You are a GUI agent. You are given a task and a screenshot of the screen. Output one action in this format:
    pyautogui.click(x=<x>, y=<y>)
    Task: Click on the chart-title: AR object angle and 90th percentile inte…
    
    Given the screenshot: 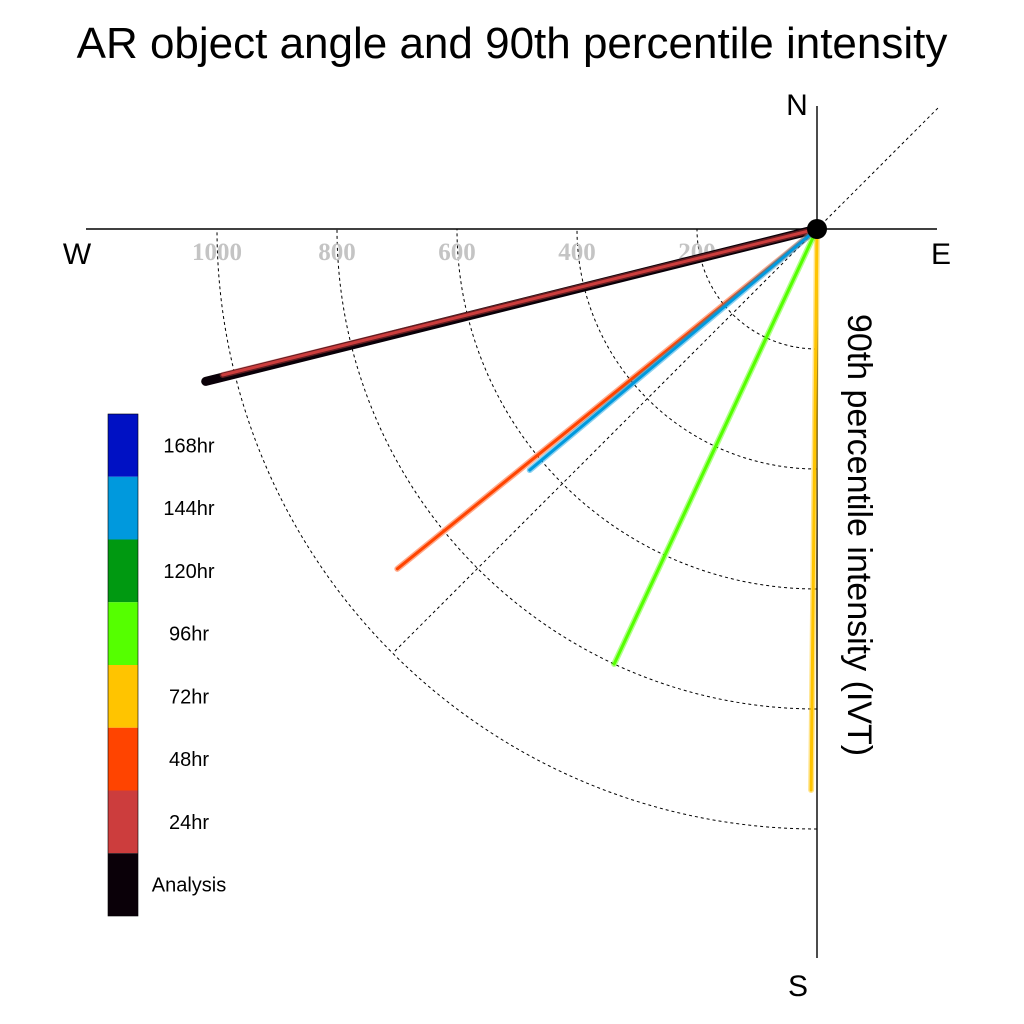 What is the action you would take?
    pyautogui.click(x=512, y=43)
    